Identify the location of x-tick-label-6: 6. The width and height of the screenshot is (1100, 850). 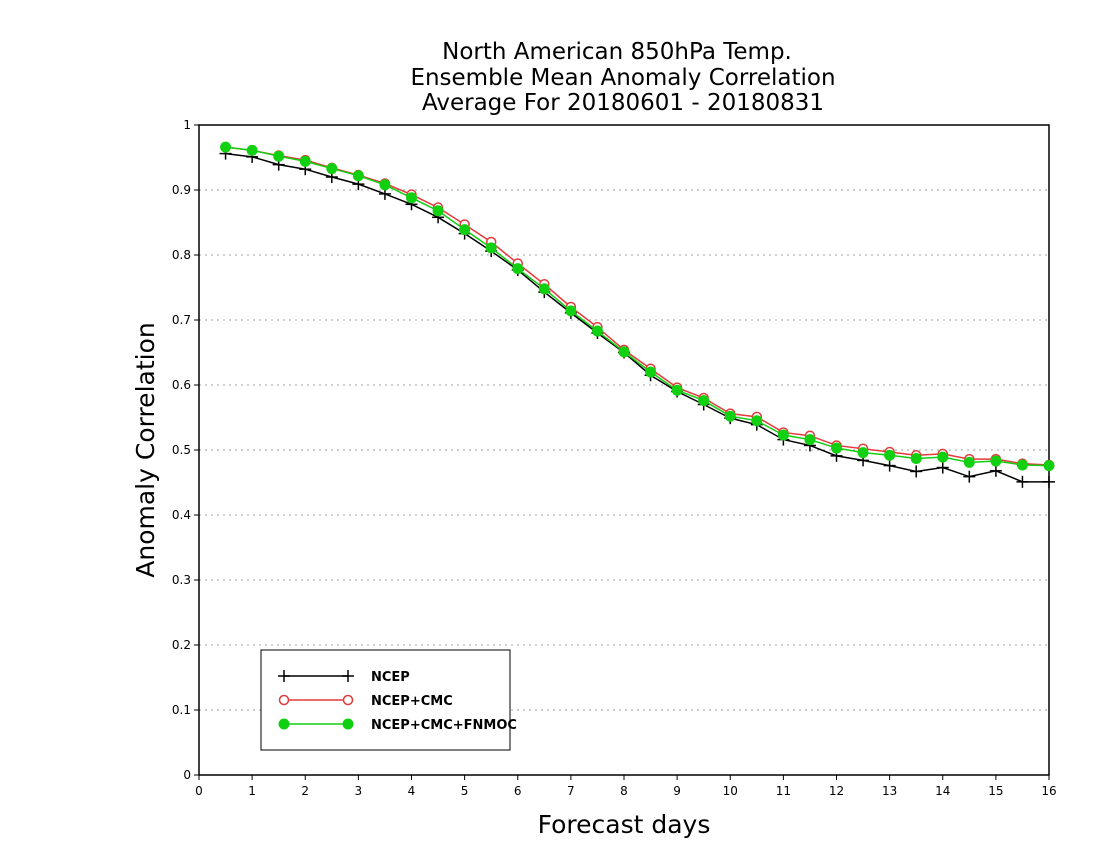
(518, 791).